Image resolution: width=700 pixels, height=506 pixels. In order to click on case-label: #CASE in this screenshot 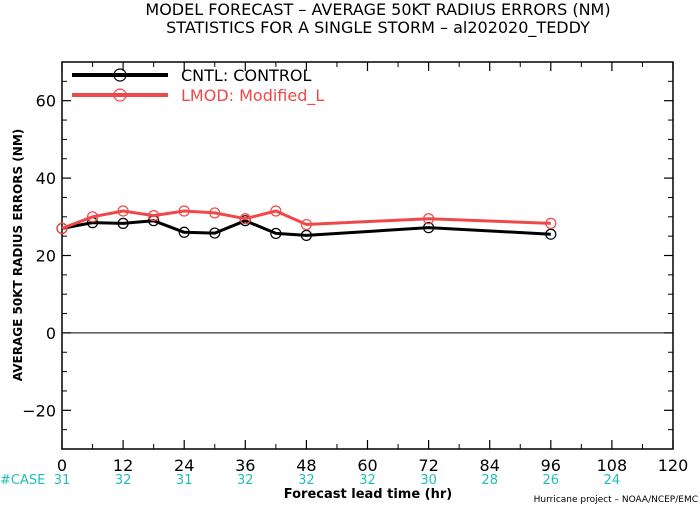, I will do `click(22, 480)`.